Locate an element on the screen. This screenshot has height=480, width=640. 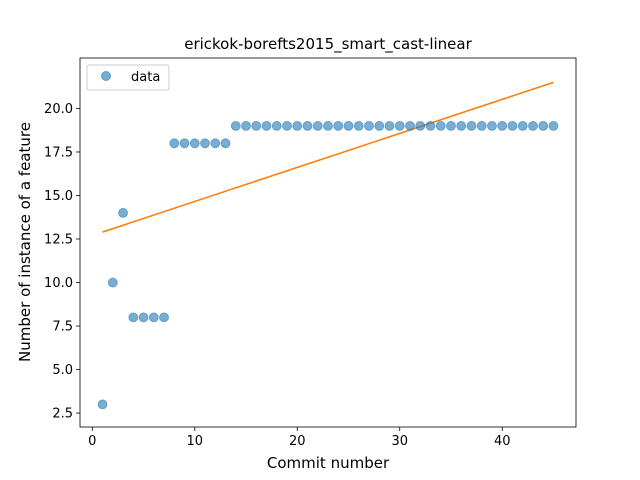
y-tick-label: 2.5 is located at coordinates (62, 414).